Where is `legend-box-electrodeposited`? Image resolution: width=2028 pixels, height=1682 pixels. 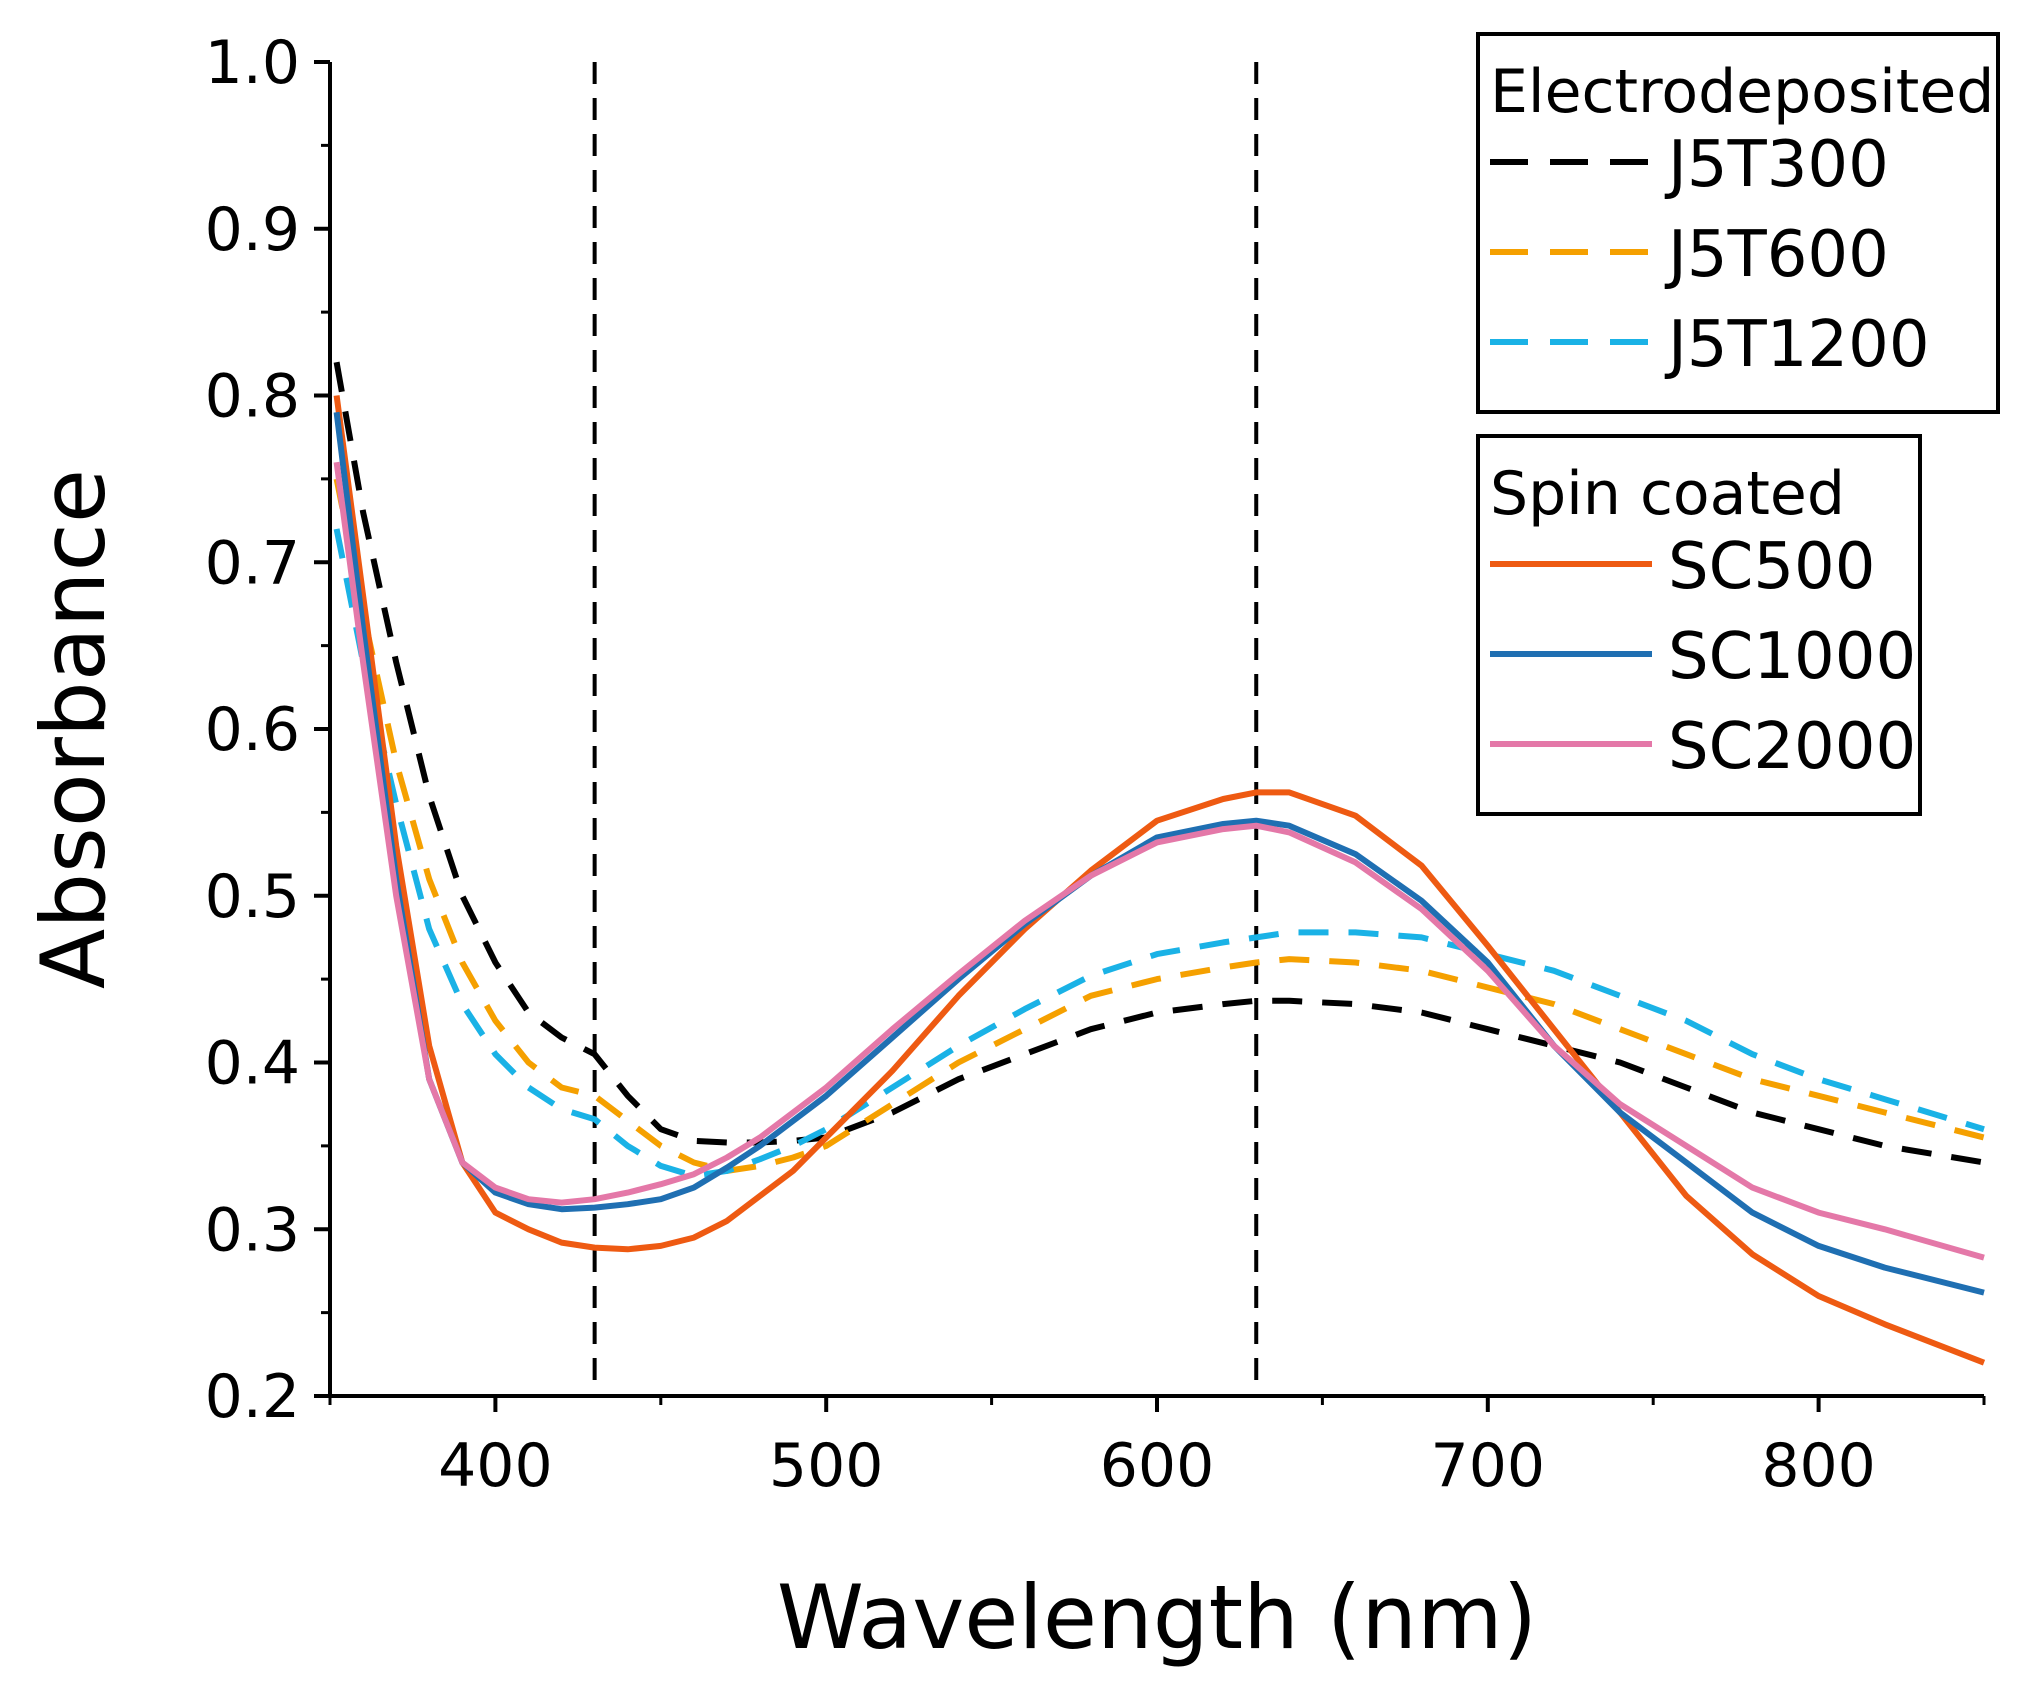
legend-box-electrodeposited is located at coordinates (1738, 223).